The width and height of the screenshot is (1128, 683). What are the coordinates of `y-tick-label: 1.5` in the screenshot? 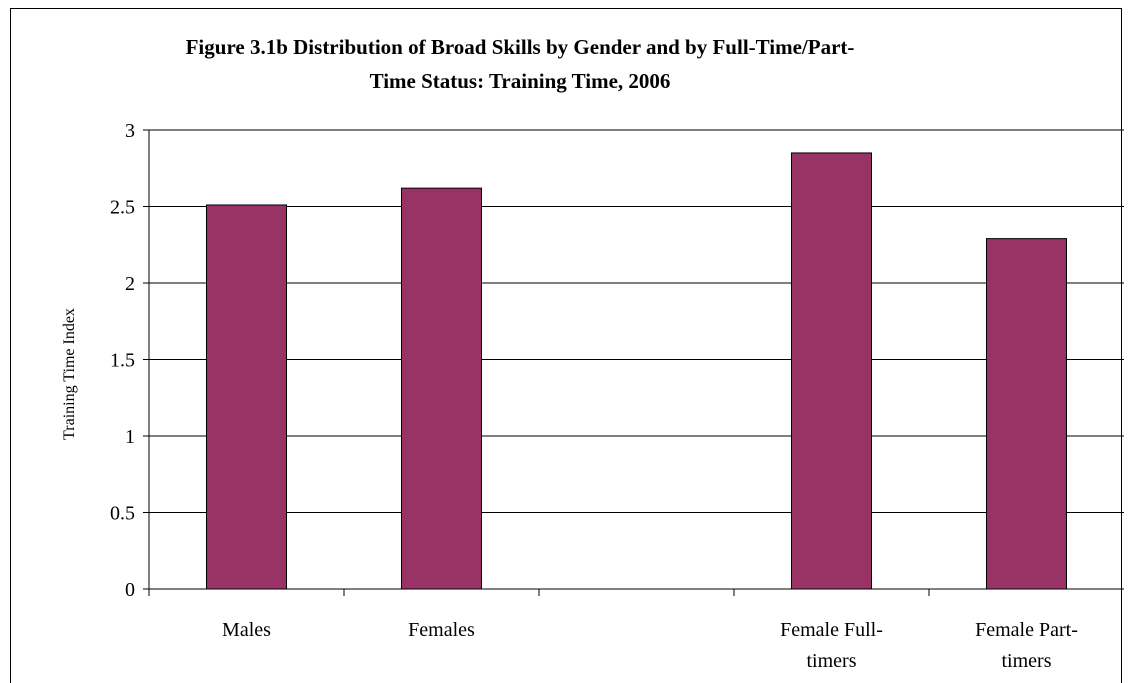 It's located at (122, 361).